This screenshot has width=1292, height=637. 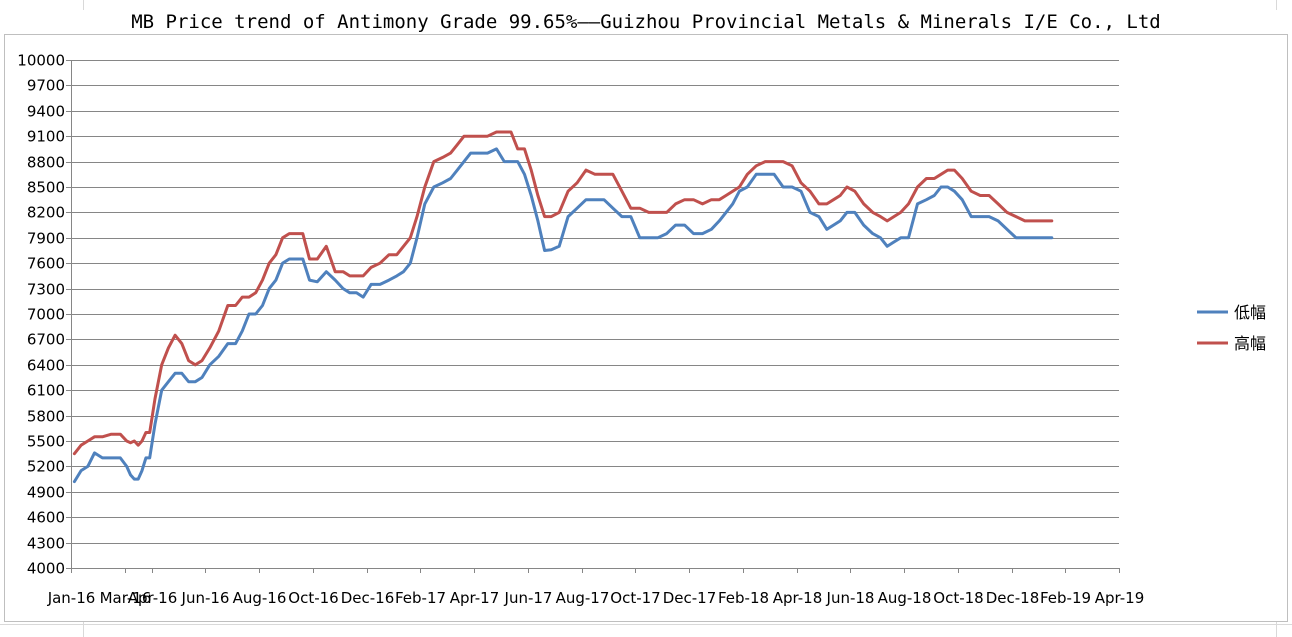 What do you see at coordinates (46, 366) in the screenshot?
I see `y-tick-label: 6400` at bounding box center [46, 366].